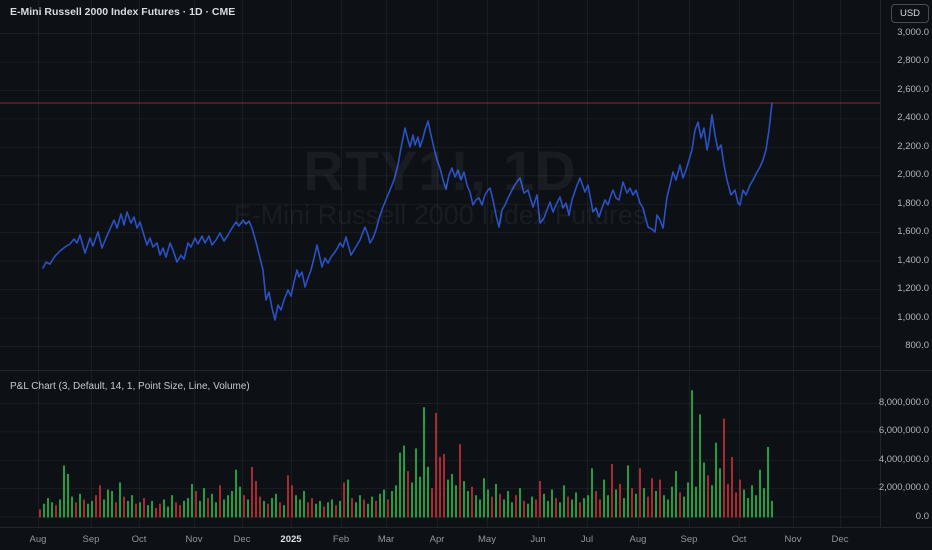 The image size is (932, 550). What do you see at coordinates (913, 289) in the screenshot?
I see `price-tick-label: 1,200.0` at bounding box center [913, 289].